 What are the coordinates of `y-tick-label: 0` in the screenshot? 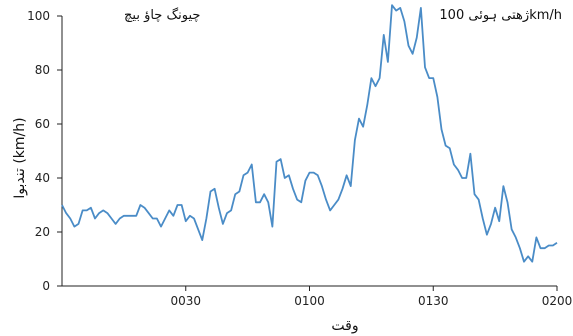 It's located at (46, 286).